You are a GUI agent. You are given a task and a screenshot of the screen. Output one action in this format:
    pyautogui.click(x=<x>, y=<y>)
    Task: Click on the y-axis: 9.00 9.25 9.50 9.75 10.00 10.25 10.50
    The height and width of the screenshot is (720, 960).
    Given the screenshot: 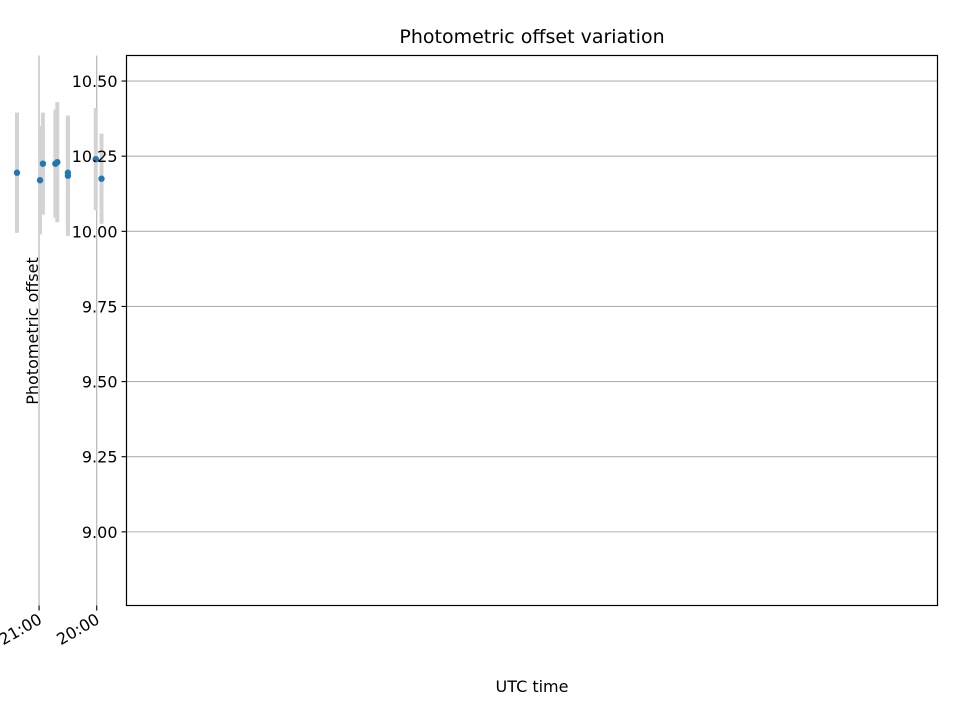 What is the action you would take?
    pyautogui.click(x=99, y=307)
    